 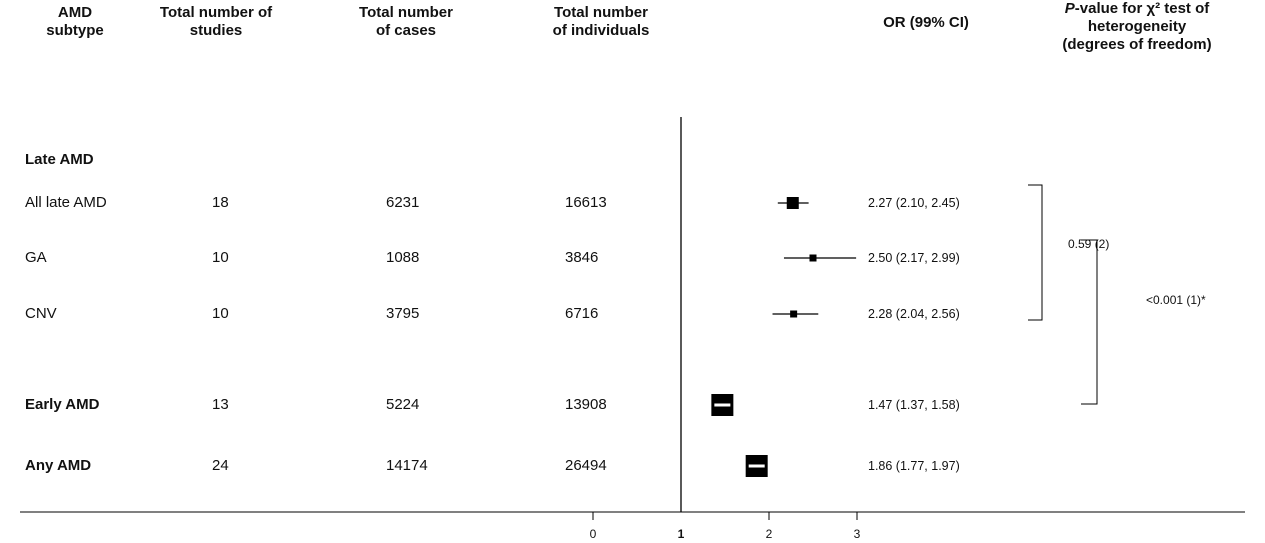 I want to click on section-label-late-amd: Late AMD, so click(x=59, y=159).